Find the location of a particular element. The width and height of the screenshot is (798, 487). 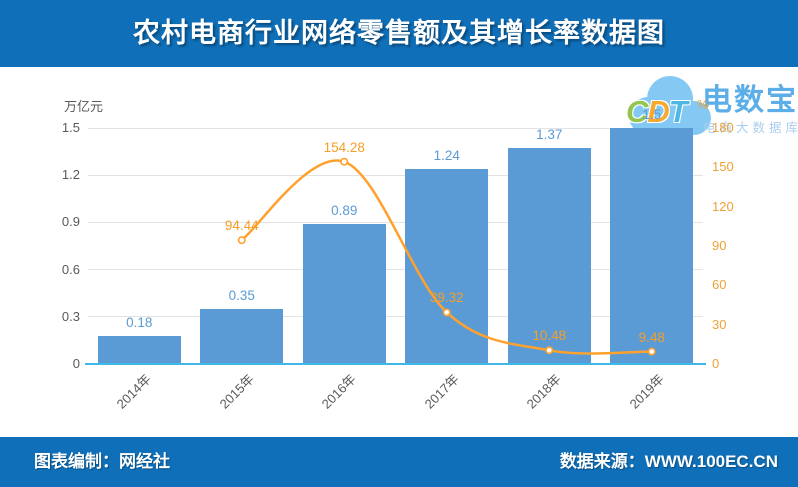

chart-title: 农村电商行业网络零售额及其增长率数据图 is located at coordinates (399, 33).